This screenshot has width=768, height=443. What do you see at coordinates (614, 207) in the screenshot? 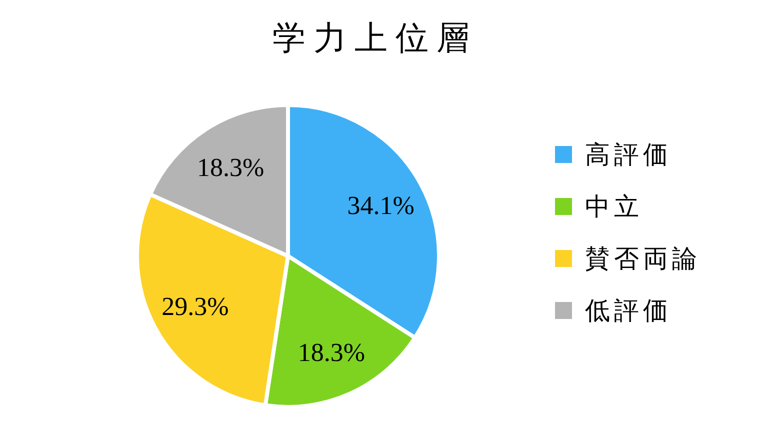
I see `legend-label: 中立` at bounding box center [614, 207].